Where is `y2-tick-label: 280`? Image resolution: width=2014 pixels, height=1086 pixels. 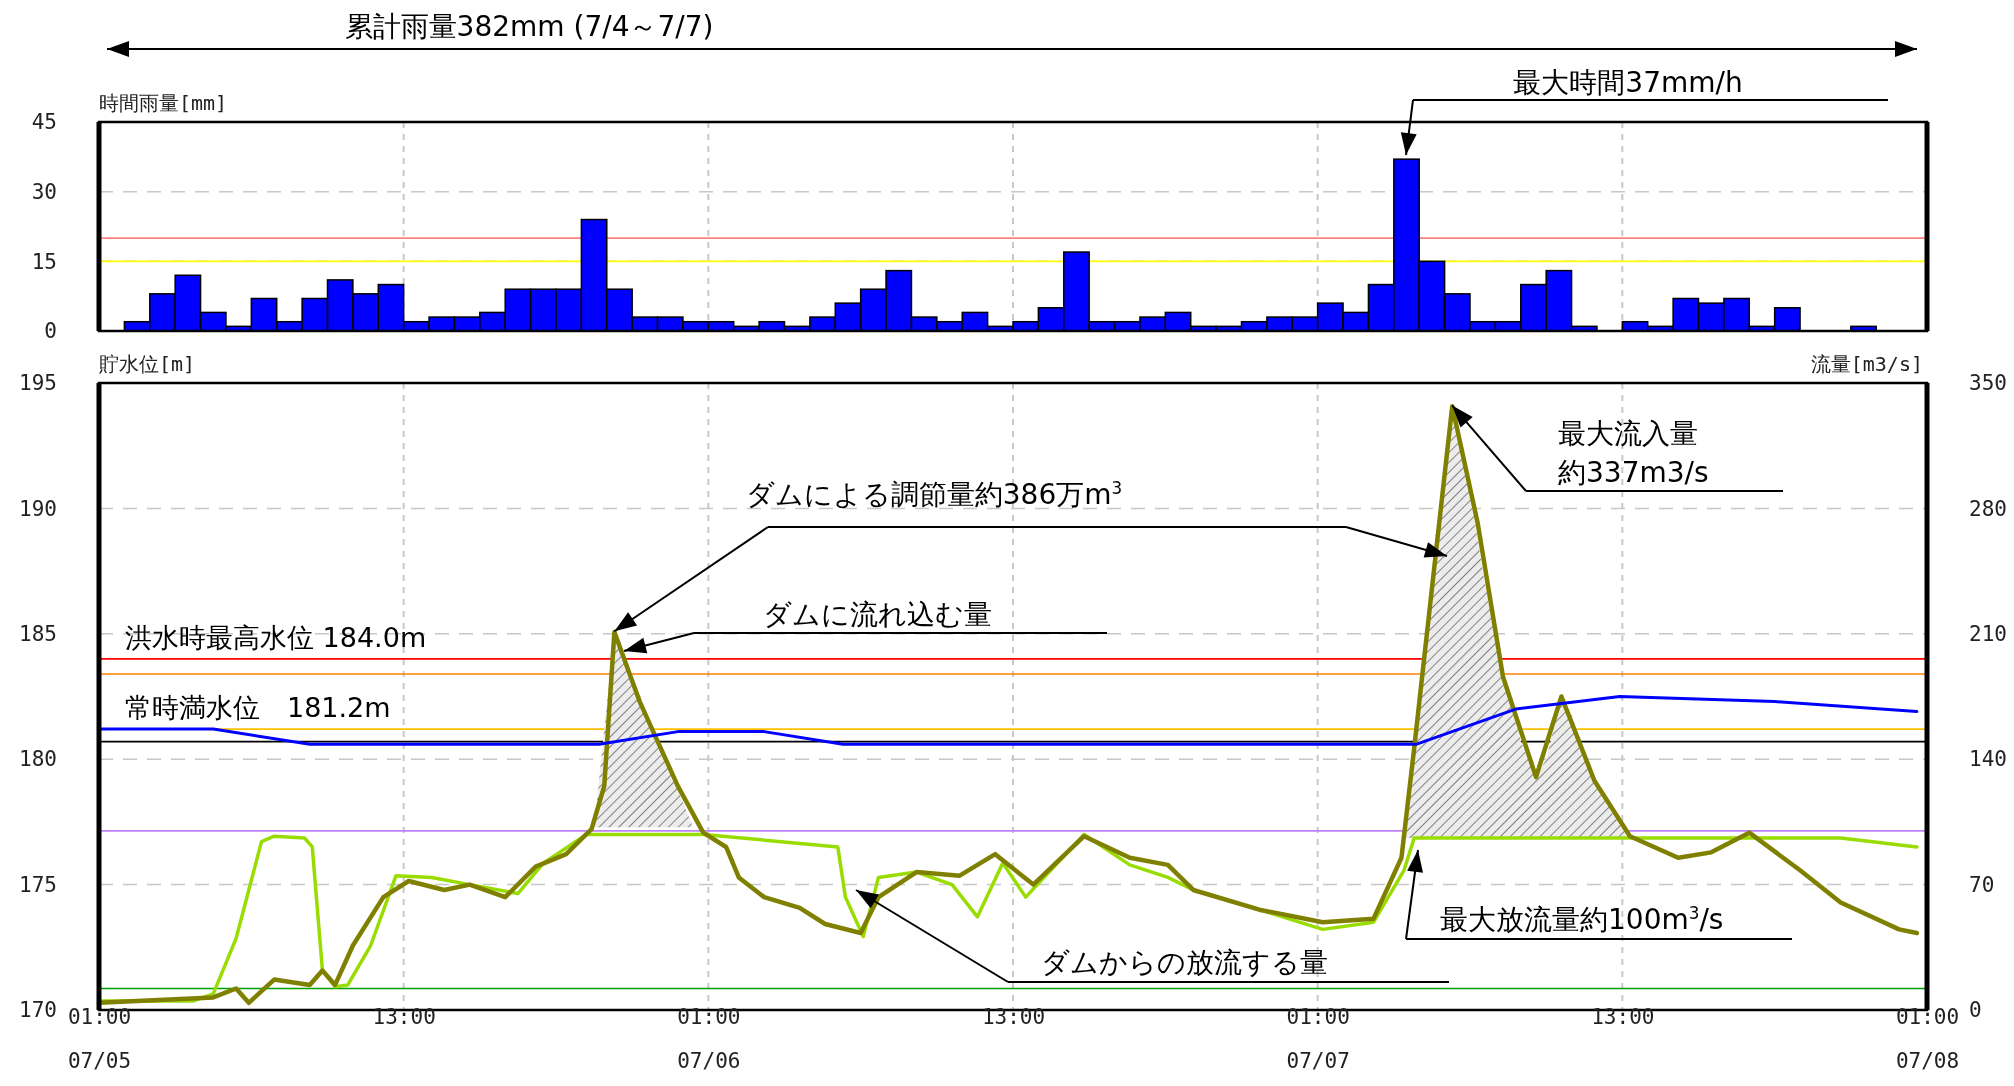
y2-tick-label: 280 is located at coordinates (1988, 508).